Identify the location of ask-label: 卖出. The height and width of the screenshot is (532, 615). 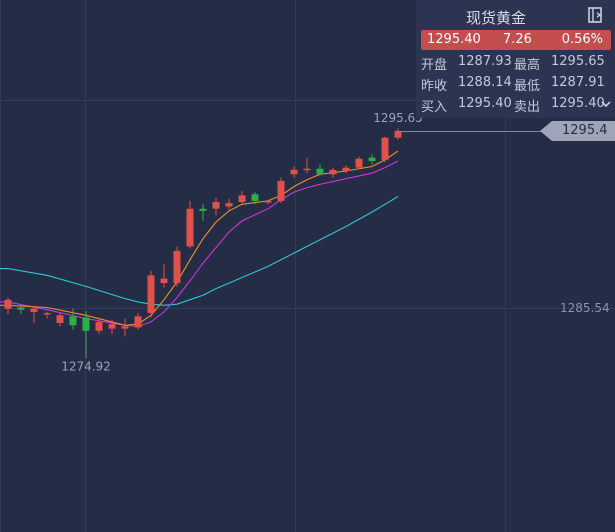
(527, 107).